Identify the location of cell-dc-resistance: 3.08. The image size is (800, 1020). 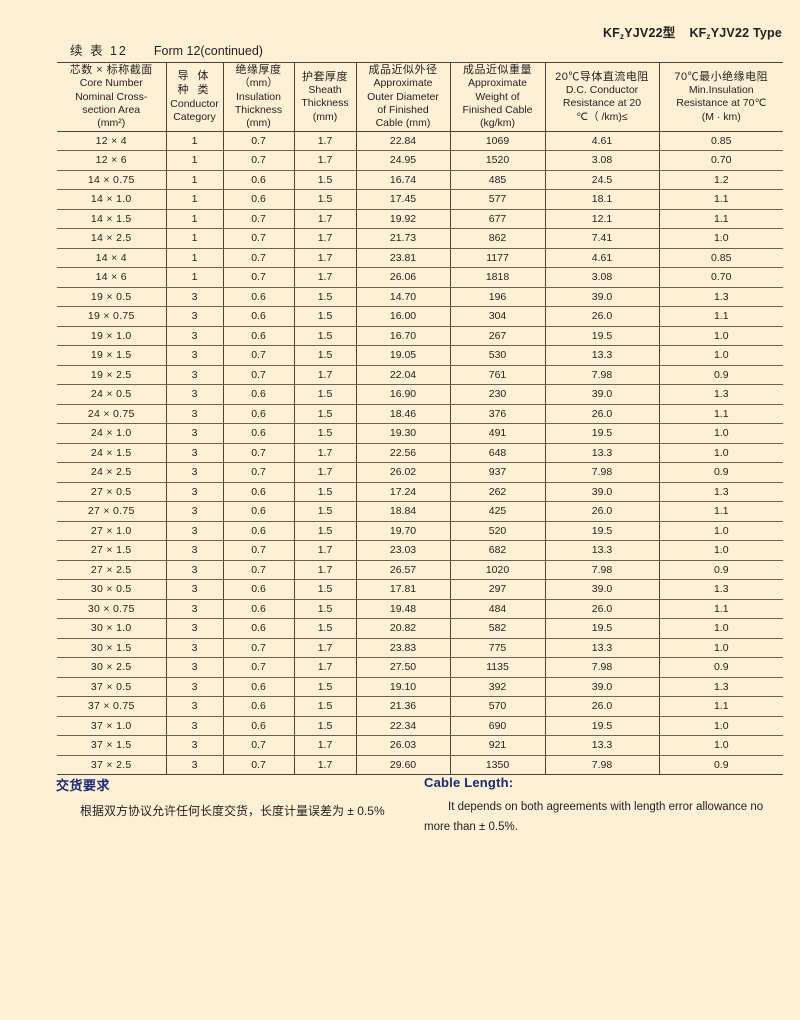
(602, 160).